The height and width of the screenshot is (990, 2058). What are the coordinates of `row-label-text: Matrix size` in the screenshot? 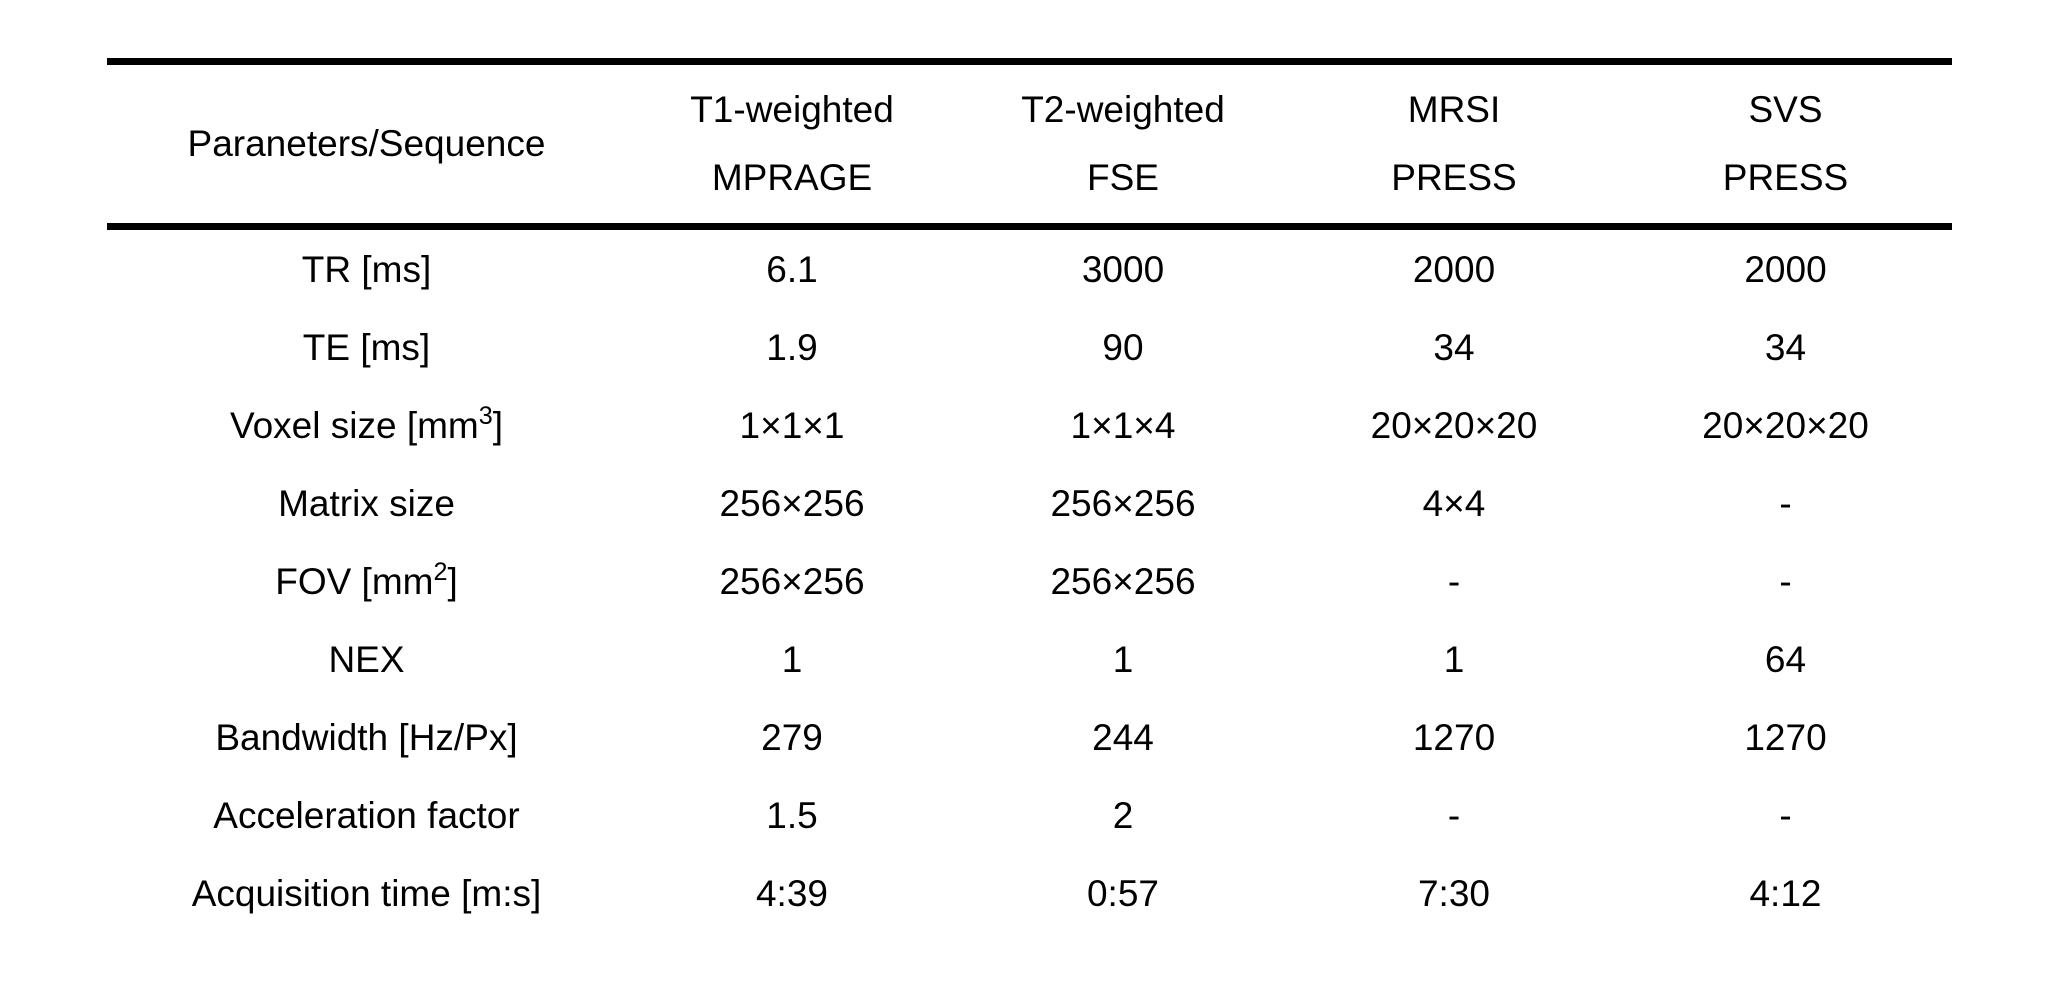 It's located at (366, 503).